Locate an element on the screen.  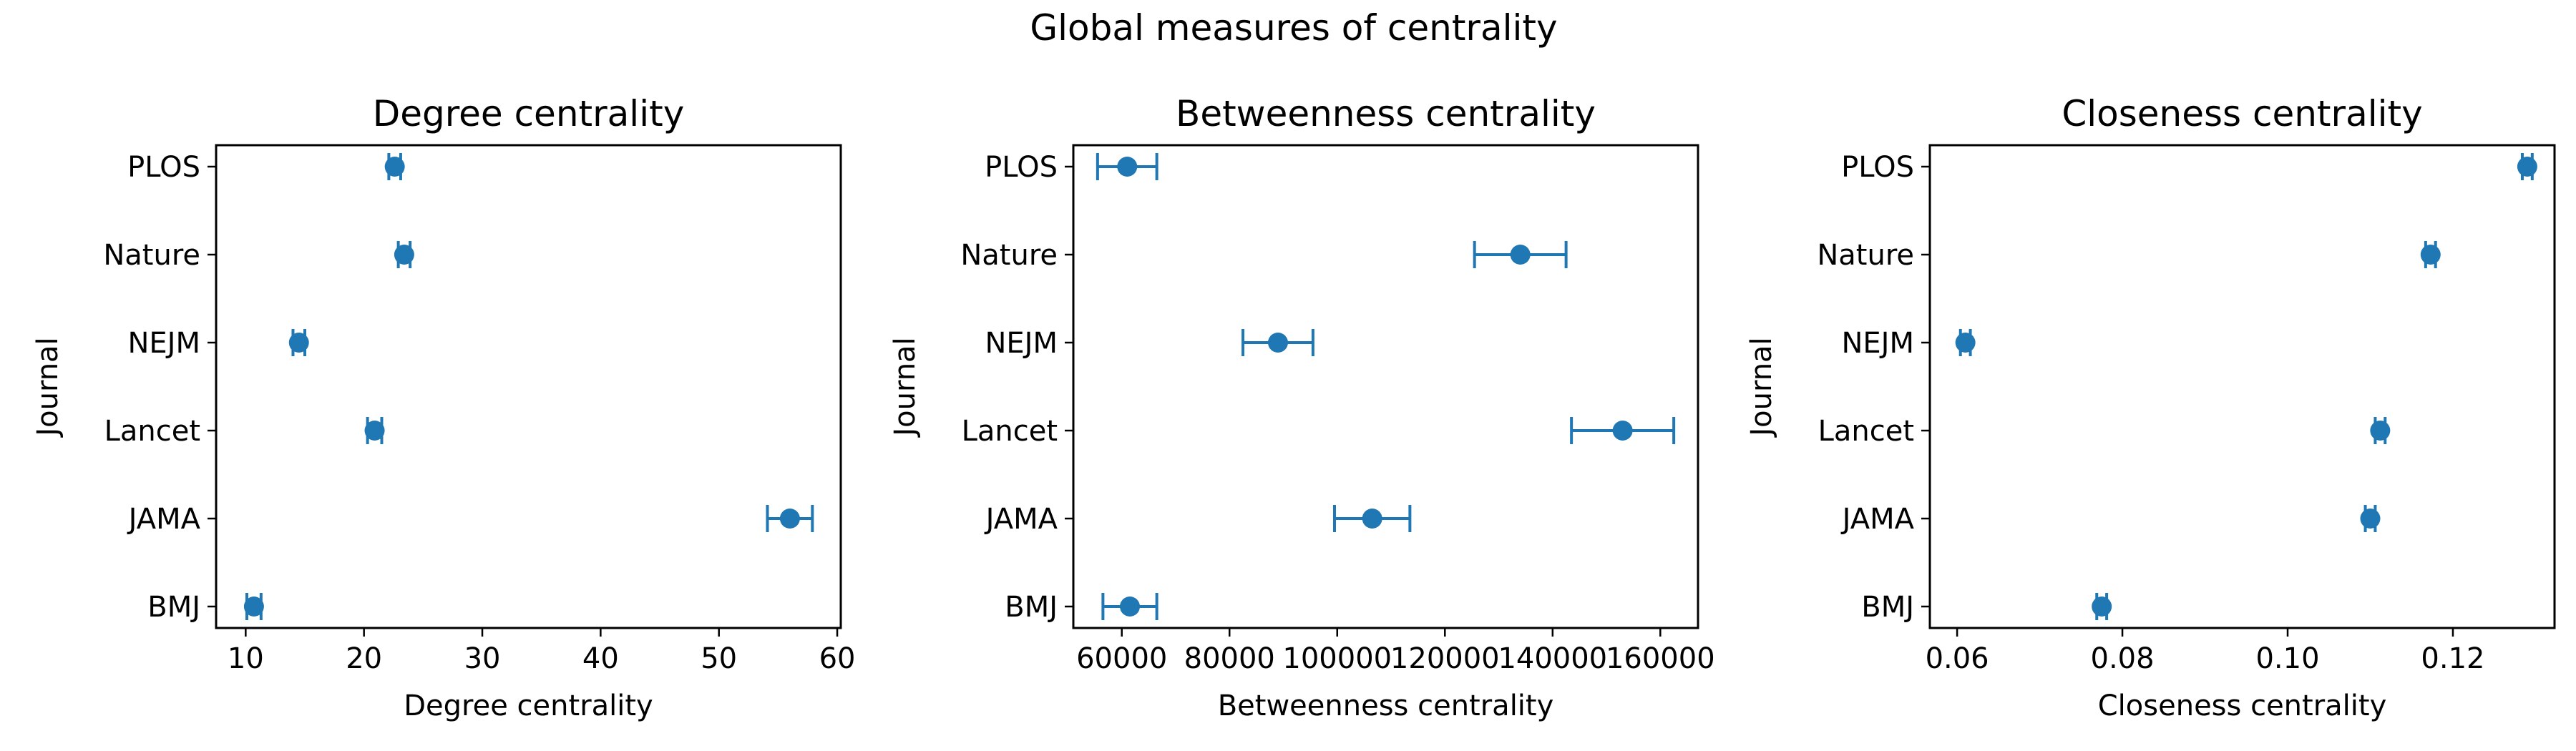
x-tick-label: 60000 is located at coordinates (1121, 658).